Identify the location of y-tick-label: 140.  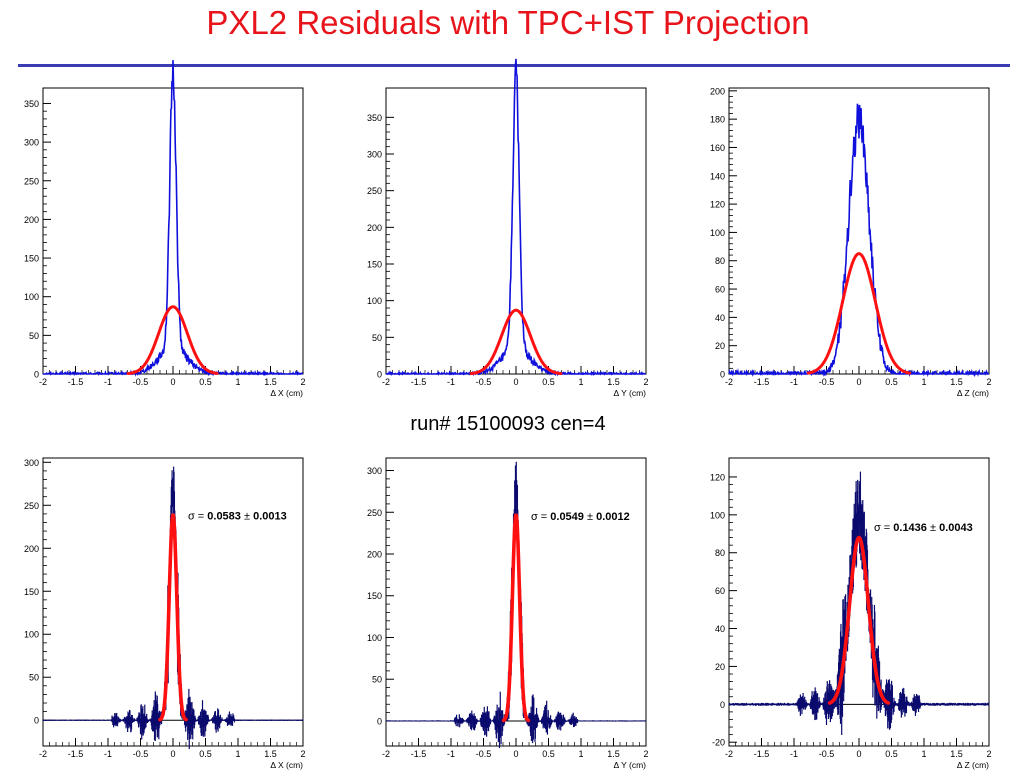
(717, 176).